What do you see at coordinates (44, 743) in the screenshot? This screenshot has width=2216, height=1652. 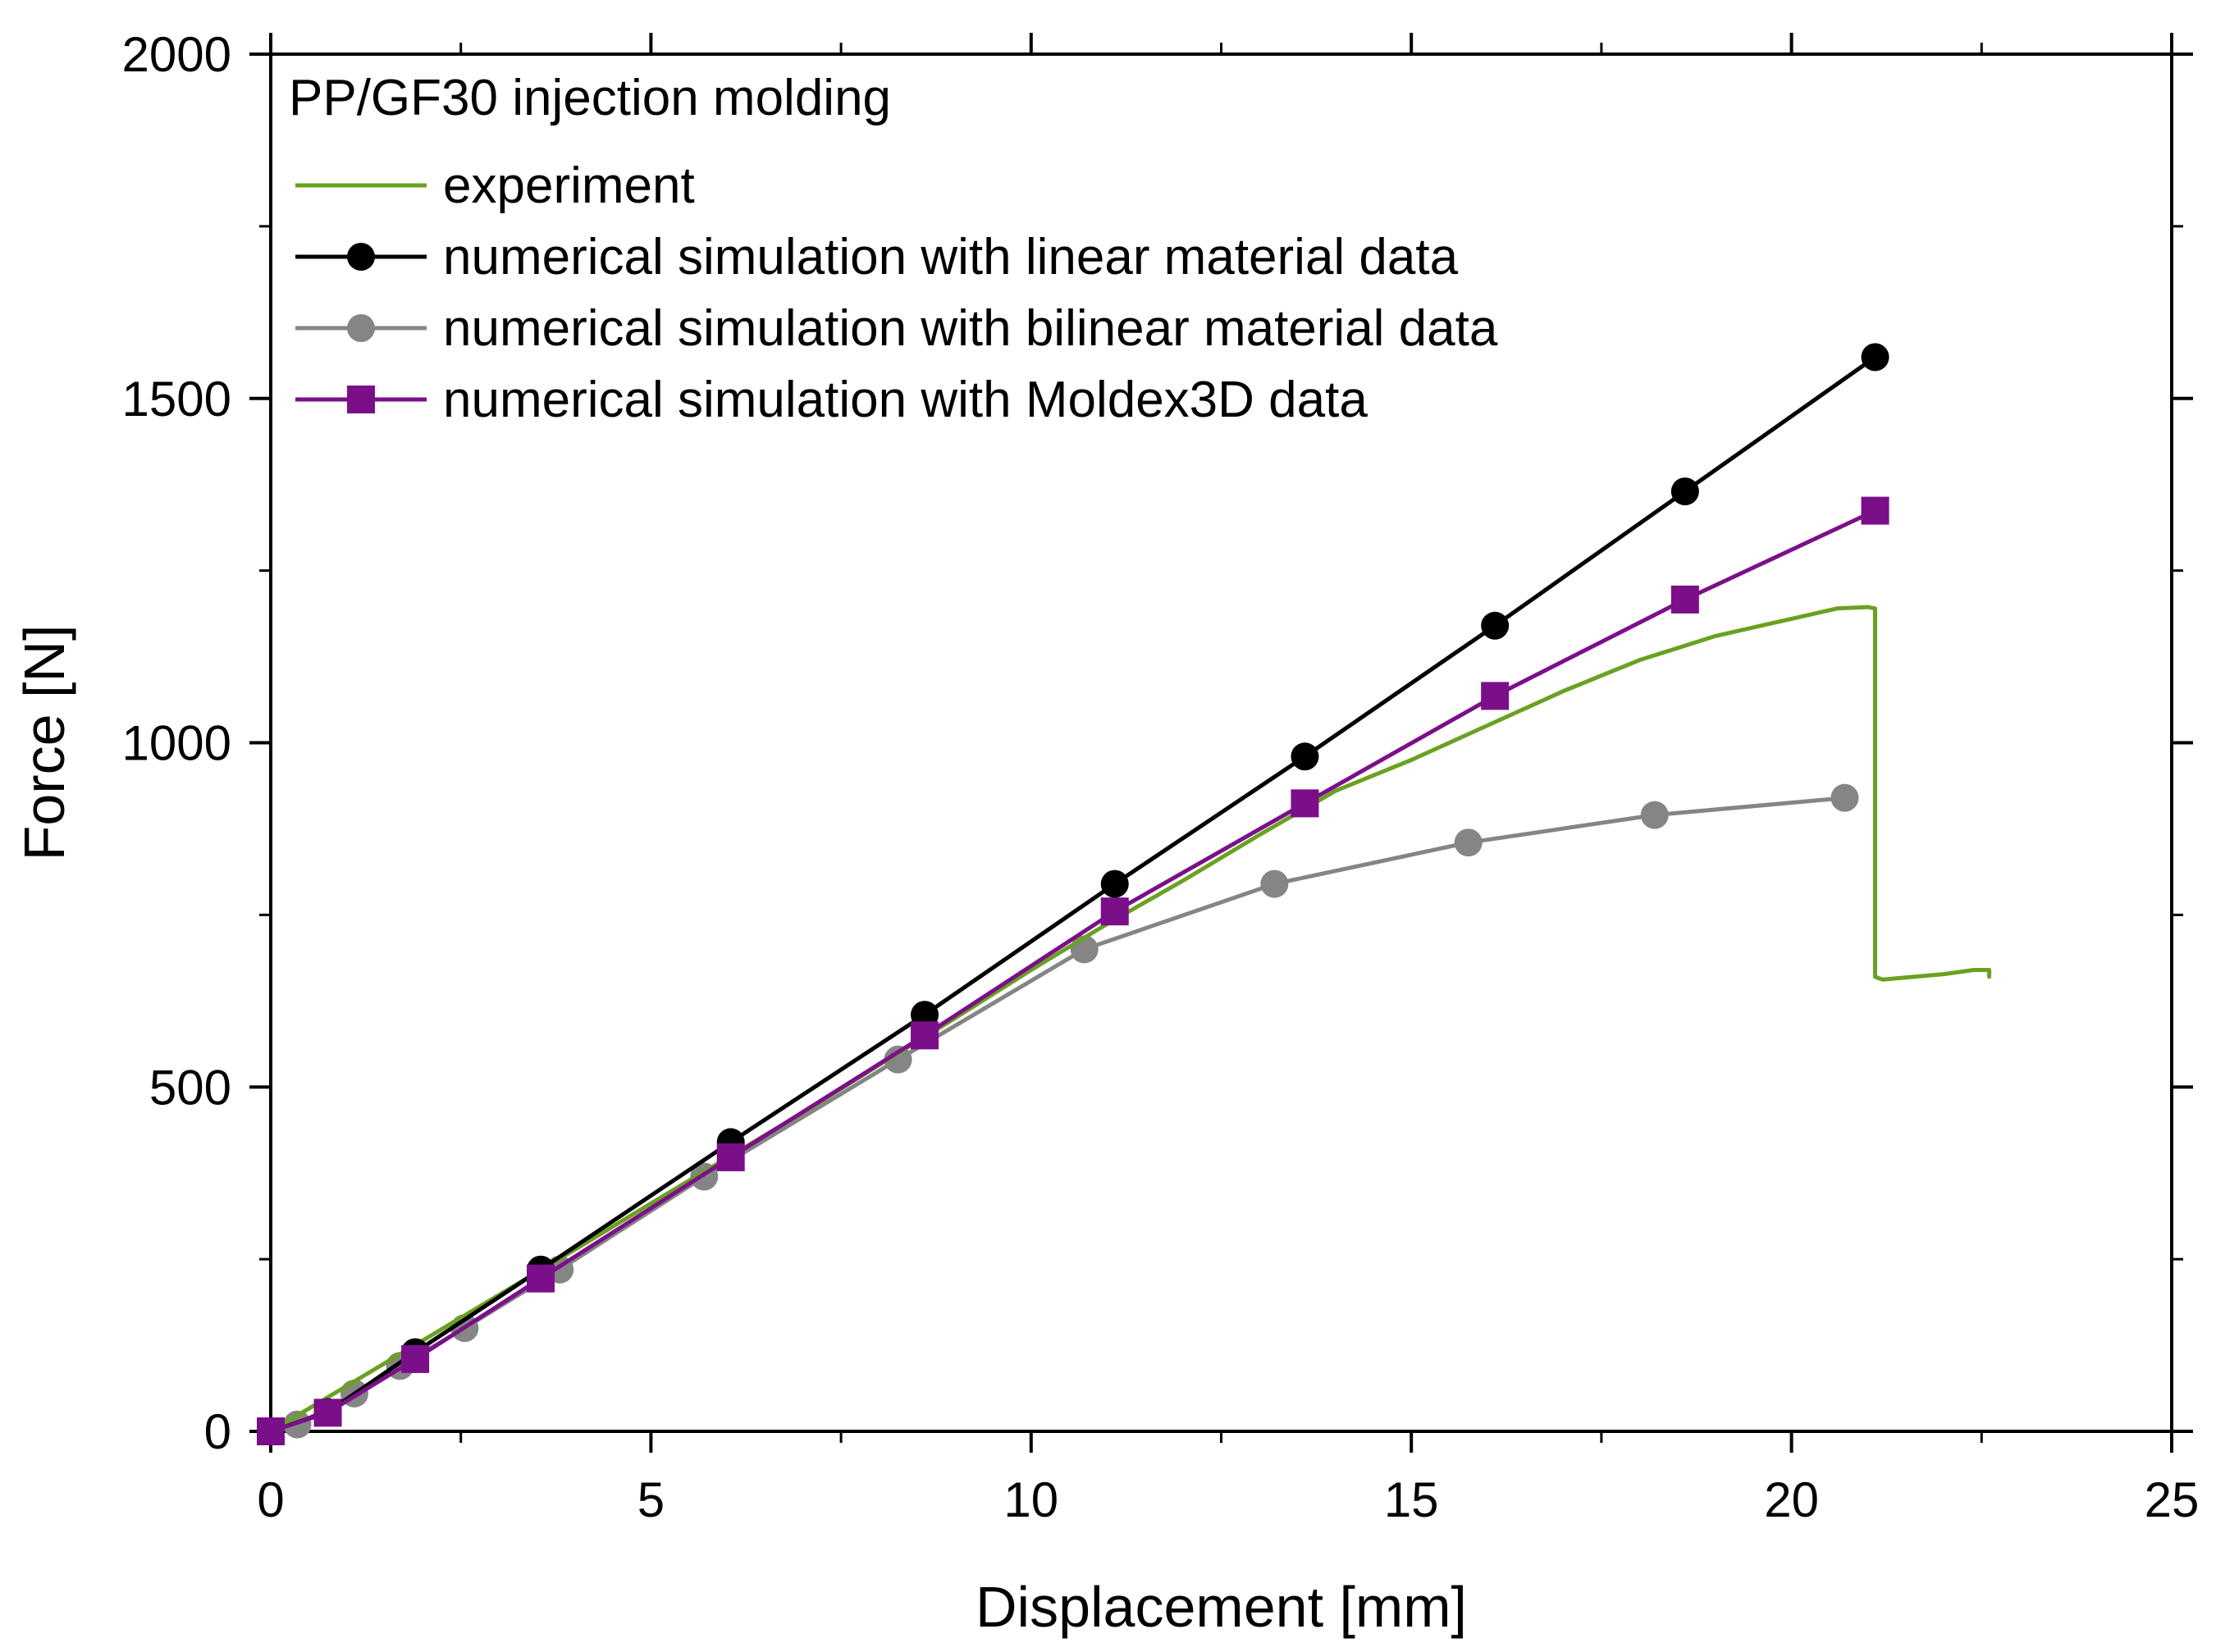 I see `y-axis-title: Force [N]` at bounding box center [44, 743].